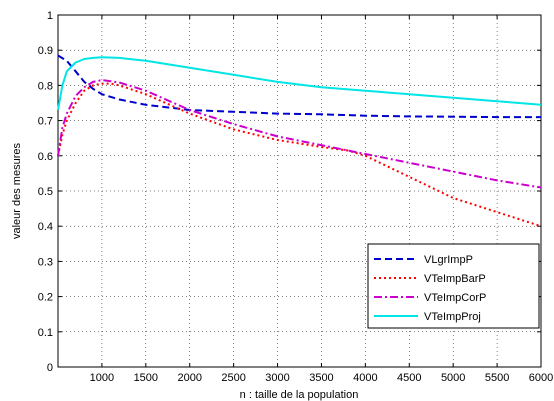 The image size is (554, 401). What do you see at coordinates (45, 51) in the screenshot?
I see `y-tick-label: 0.9` at bounding box center [45, 51].